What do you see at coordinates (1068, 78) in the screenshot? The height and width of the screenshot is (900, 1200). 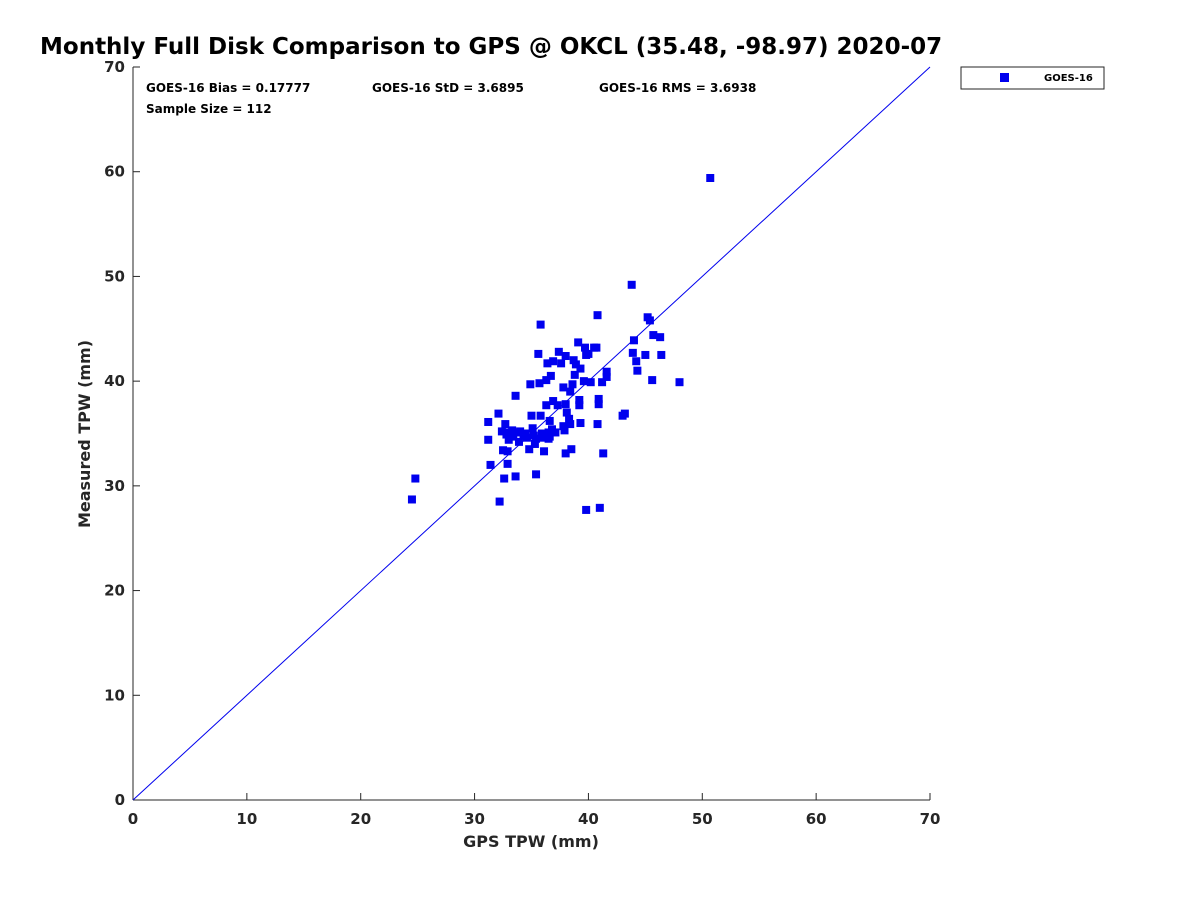 I see `legend-label: GOES-16` at bounding box center [1068, 78].